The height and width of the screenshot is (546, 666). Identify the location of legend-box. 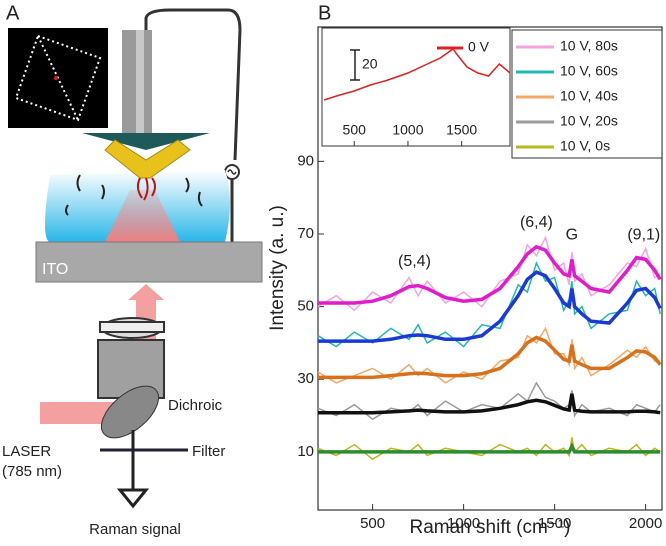
(587, 94).